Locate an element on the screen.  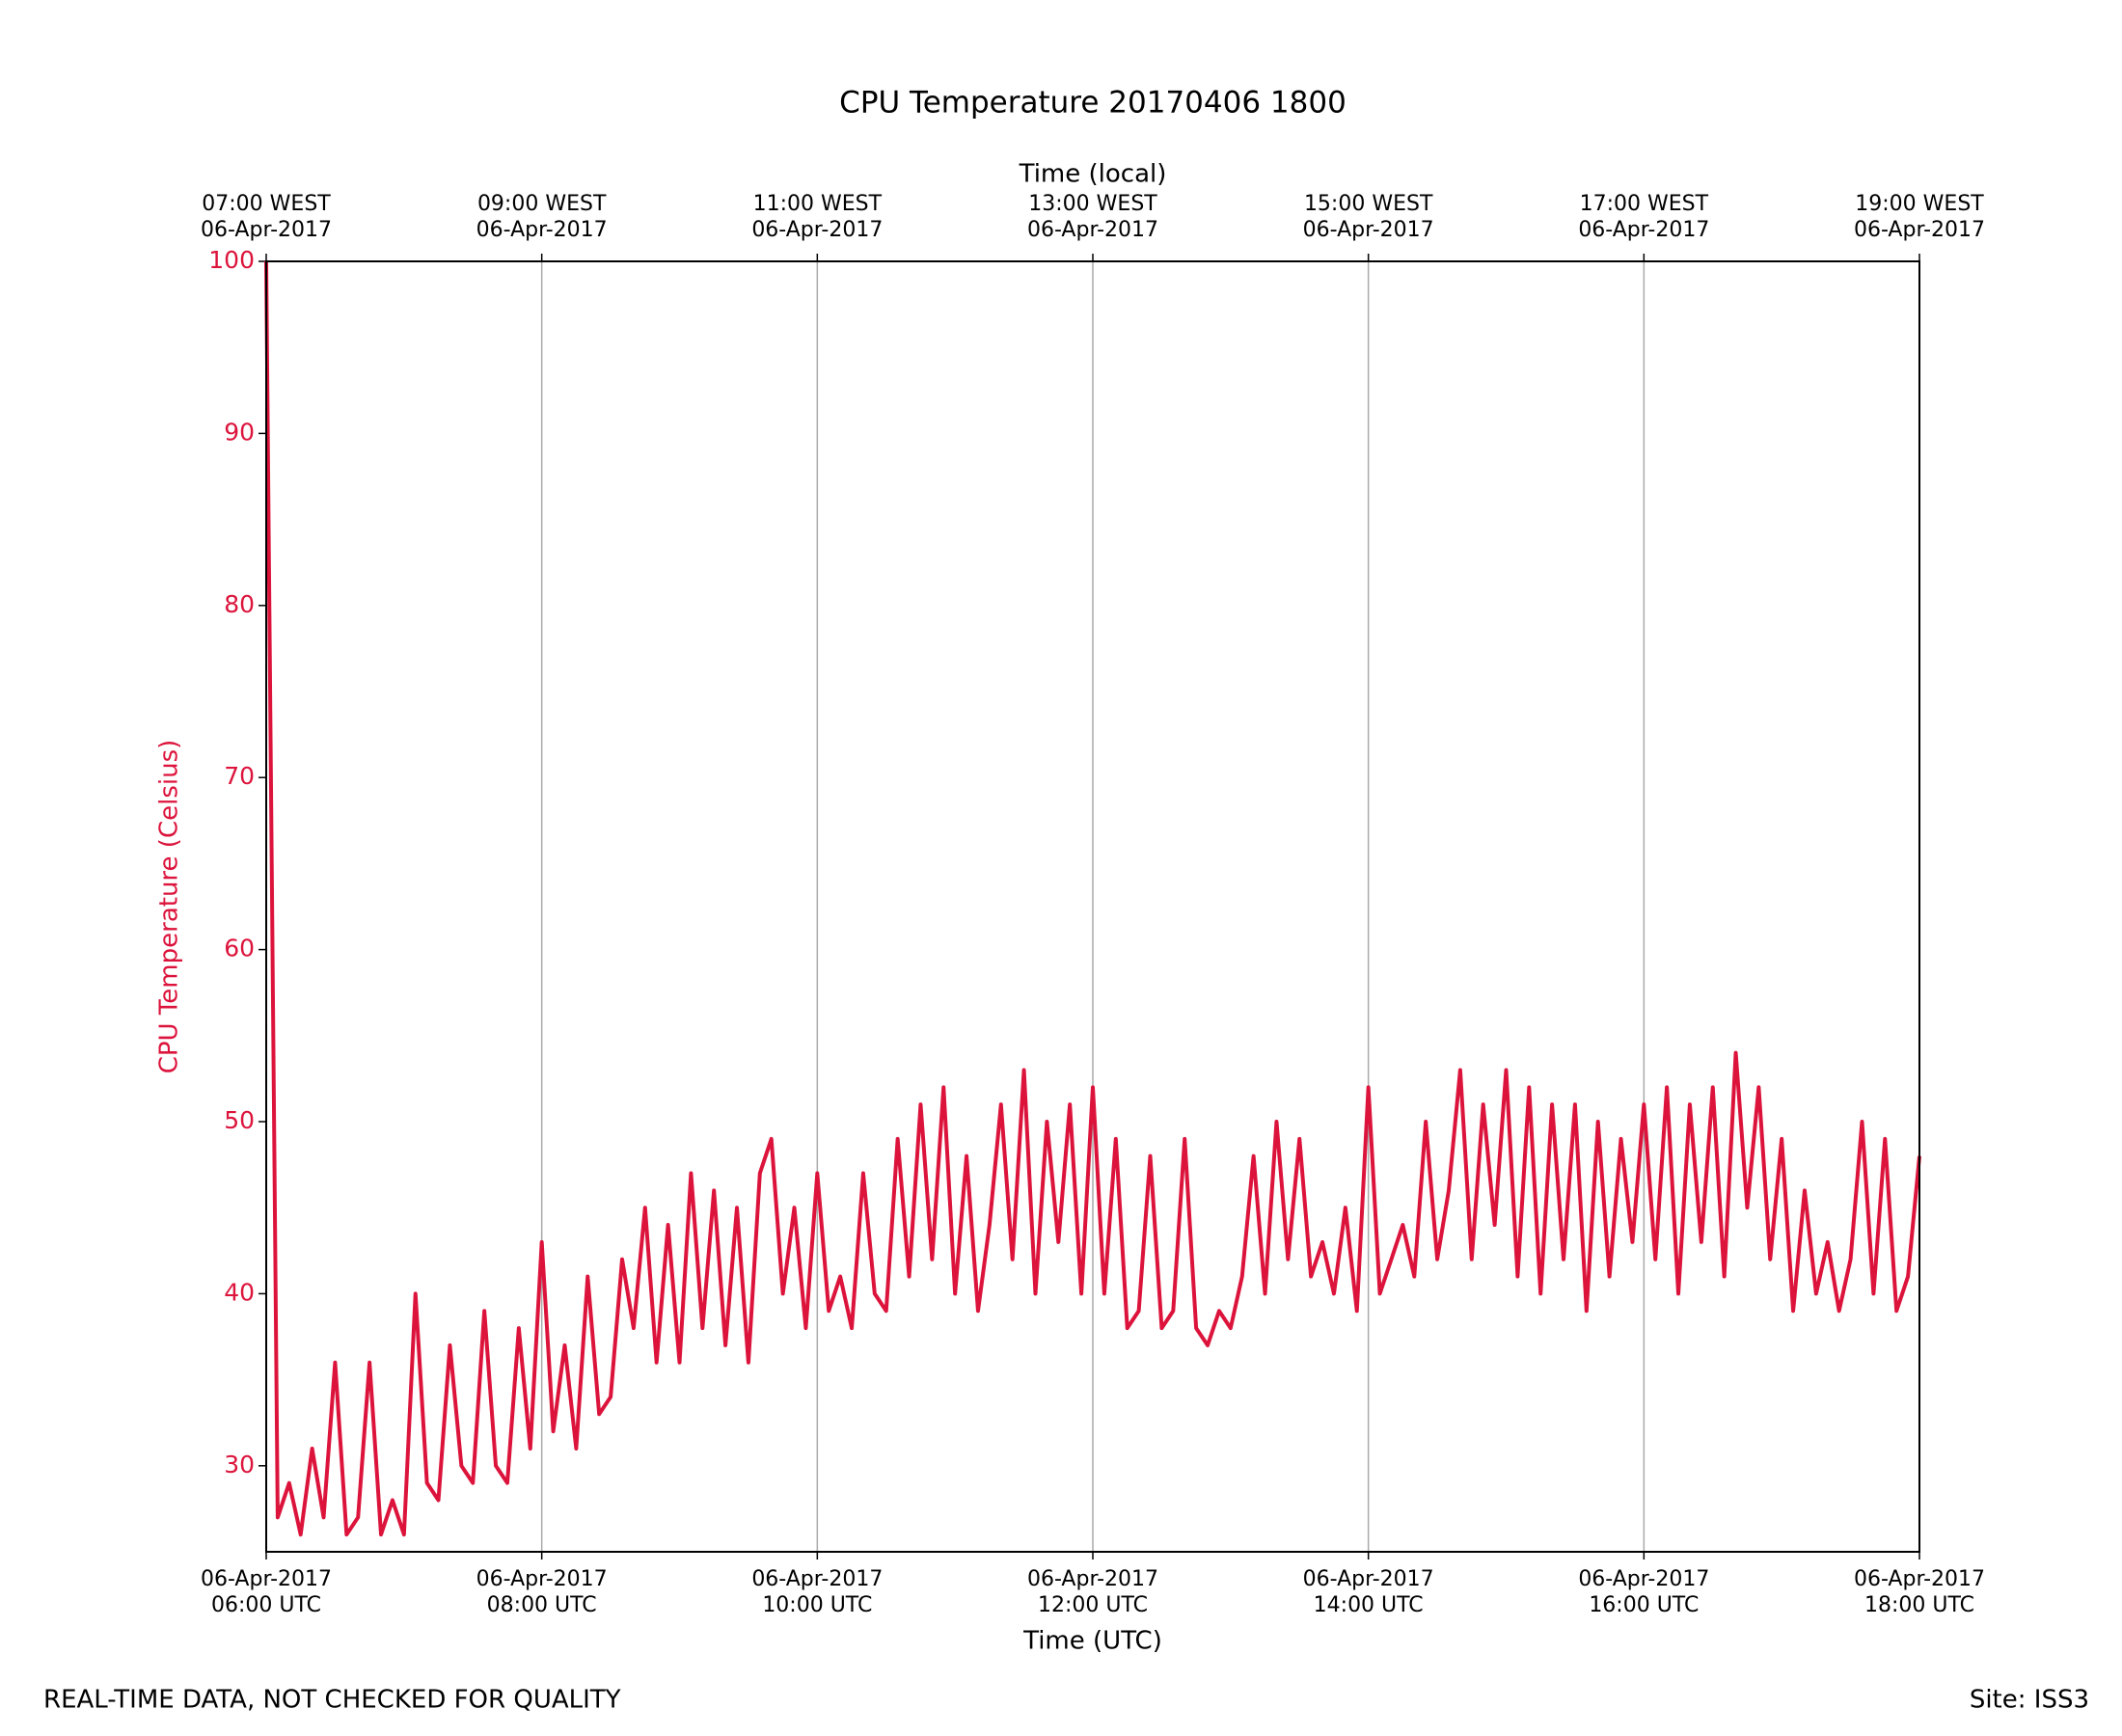
y-axis-label: CPU Temperature (Celsius) is located at coordinates (170, 907).